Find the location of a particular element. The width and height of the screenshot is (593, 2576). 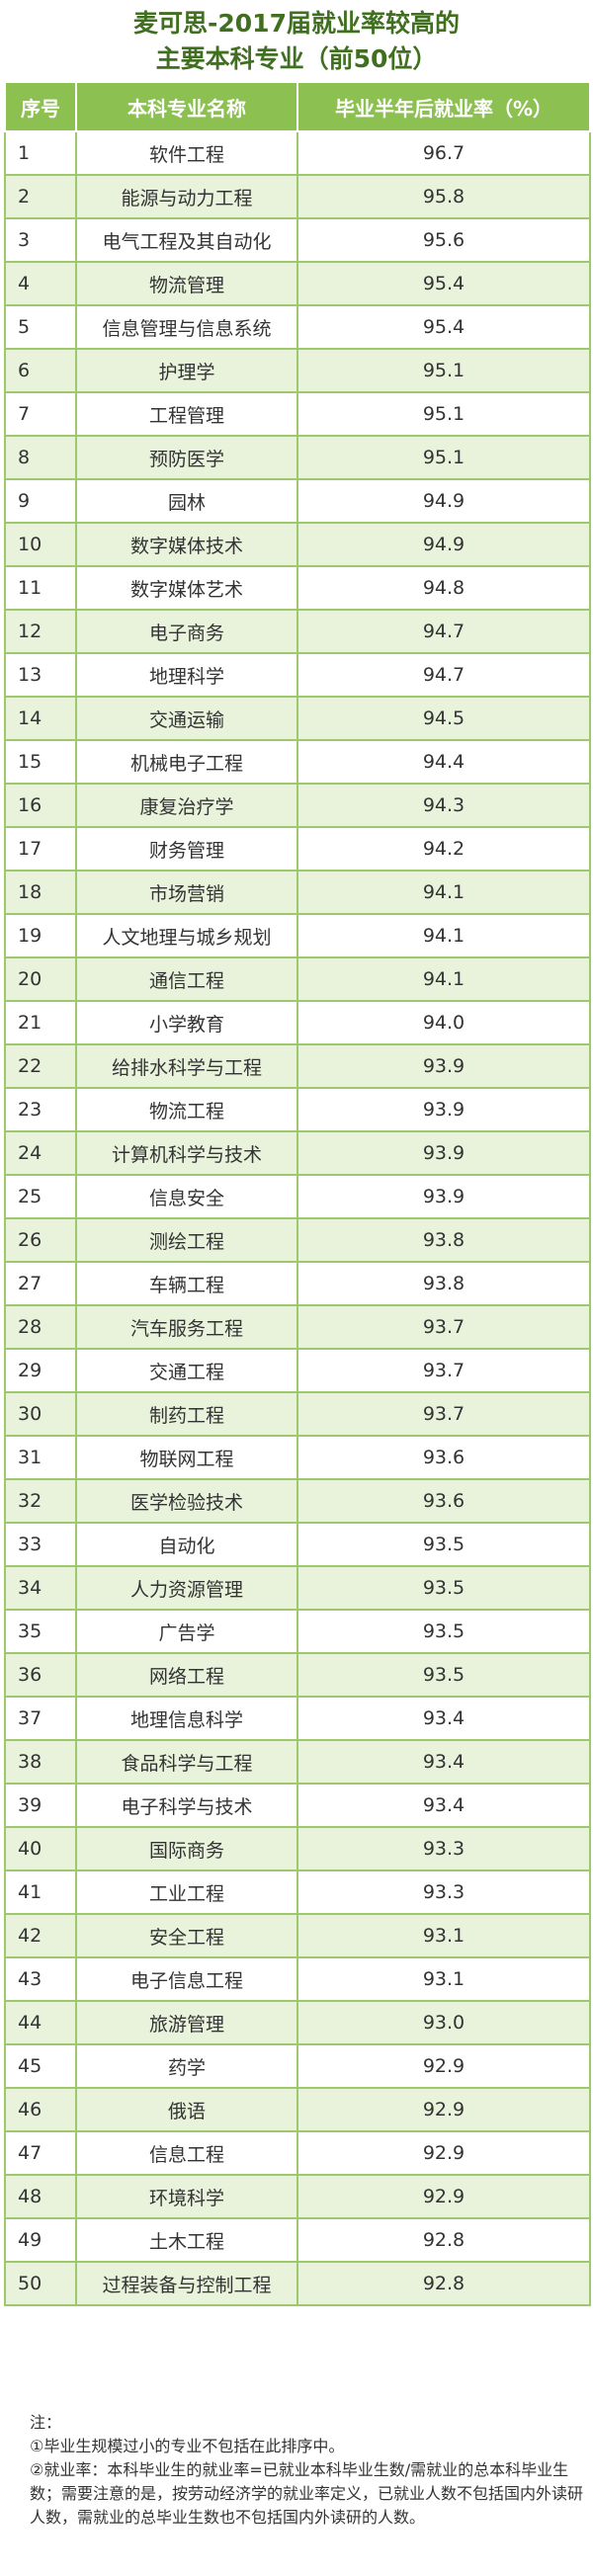

major-name: 自动化 is located at coordinates (186, 1544).